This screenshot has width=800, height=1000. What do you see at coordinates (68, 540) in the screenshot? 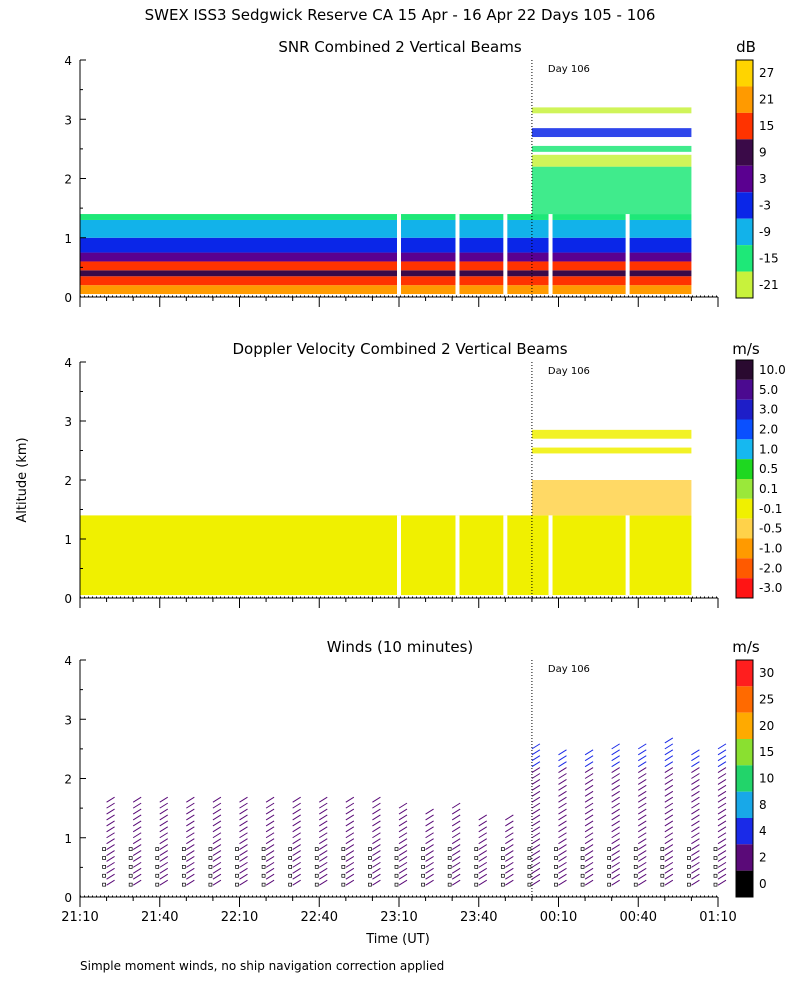
I see `y-tick-label: 1` at bounding box center [68, 540].